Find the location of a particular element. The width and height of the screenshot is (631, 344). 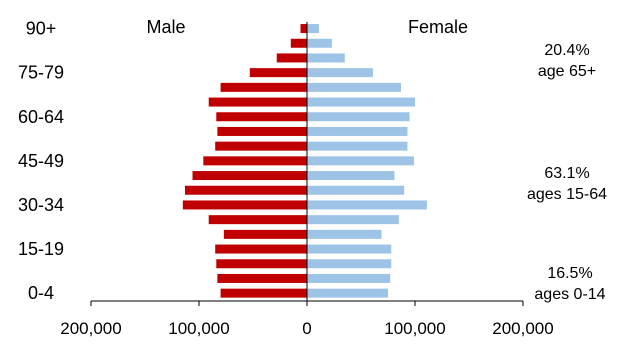

x-ticks-layer: 200,000 100,000 0 100,000 200,000 is located at coordinates (307, 319).